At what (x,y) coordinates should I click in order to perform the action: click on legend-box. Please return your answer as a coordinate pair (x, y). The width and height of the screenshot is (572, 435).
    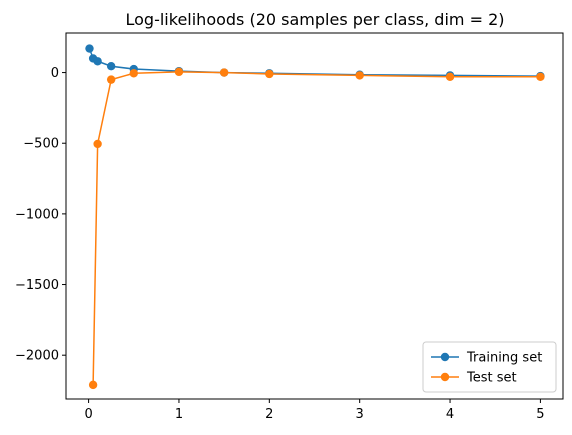
    Looking at the image, I should click on (489, 367).